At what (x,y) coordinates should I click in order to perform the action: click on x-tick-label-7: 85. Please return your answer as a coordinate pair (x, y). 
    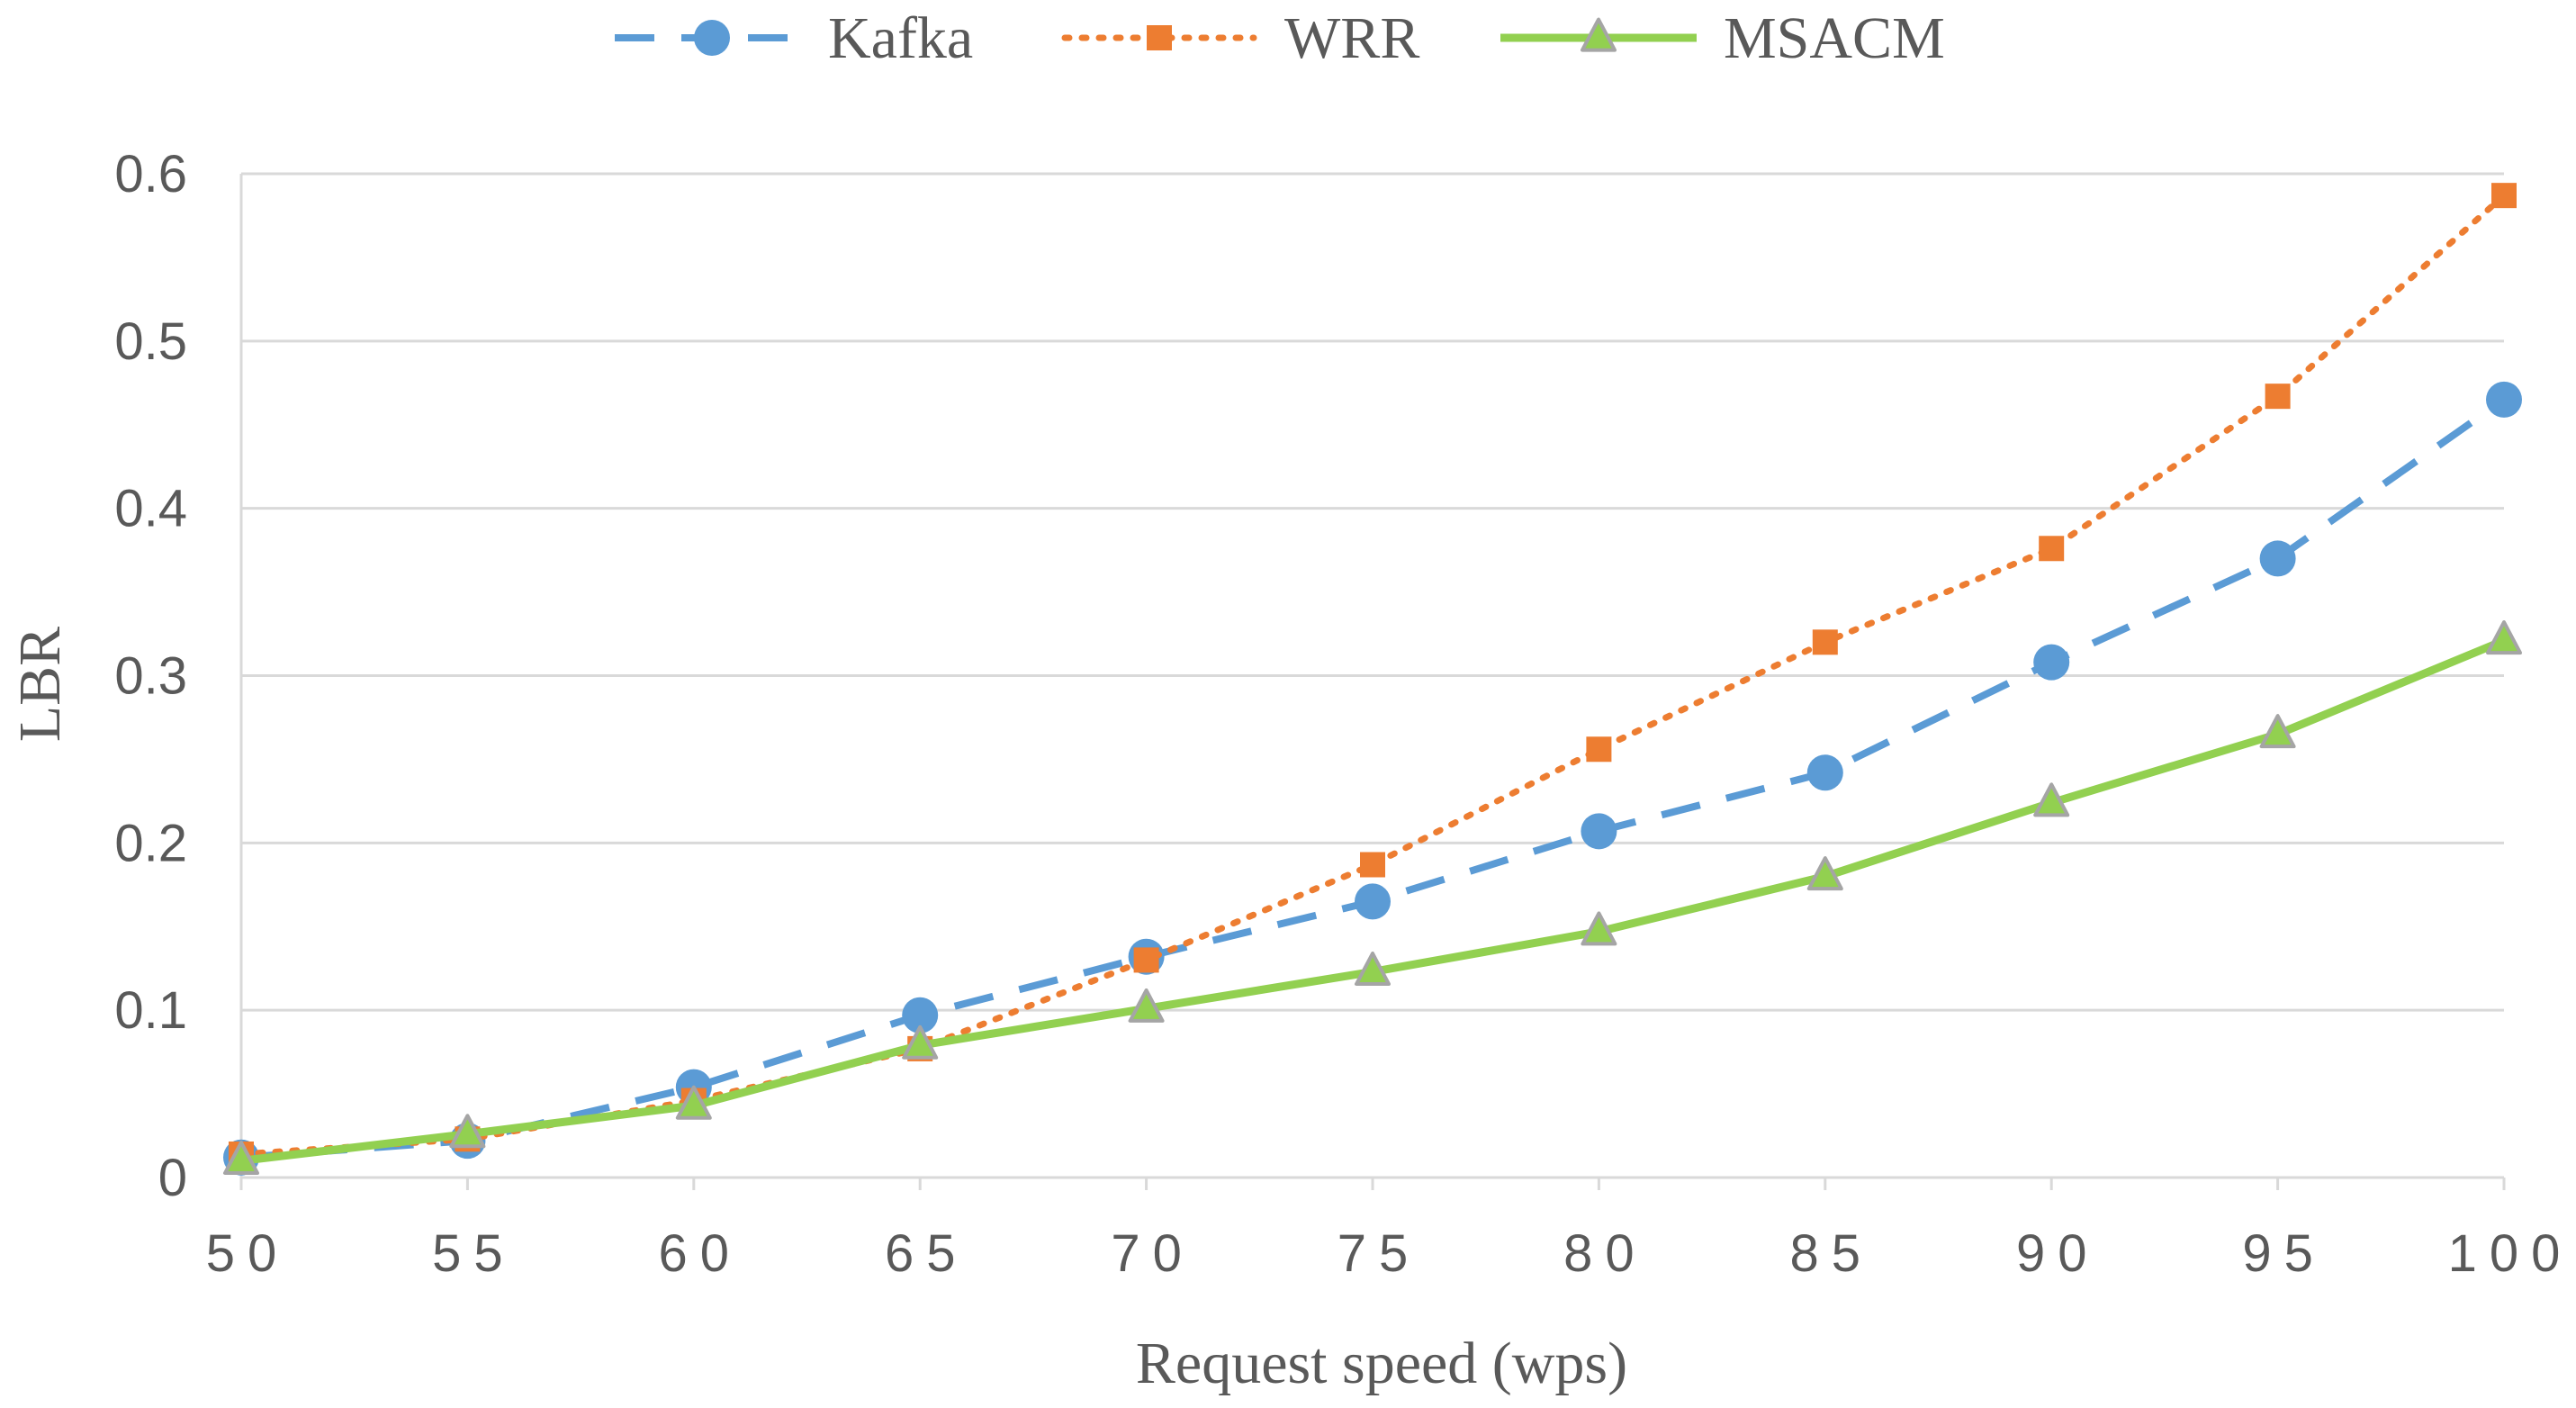
    Looking at the image, I should click on (1832, 1253).